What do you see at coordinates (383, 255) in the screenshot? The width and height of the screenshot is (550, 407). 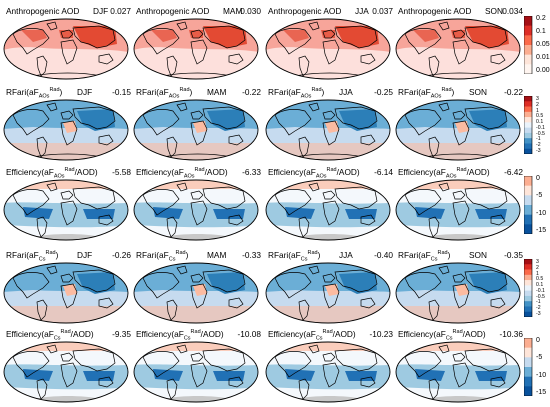 I see `global-mean-value: -0.40` at bounding box center [383, 255].